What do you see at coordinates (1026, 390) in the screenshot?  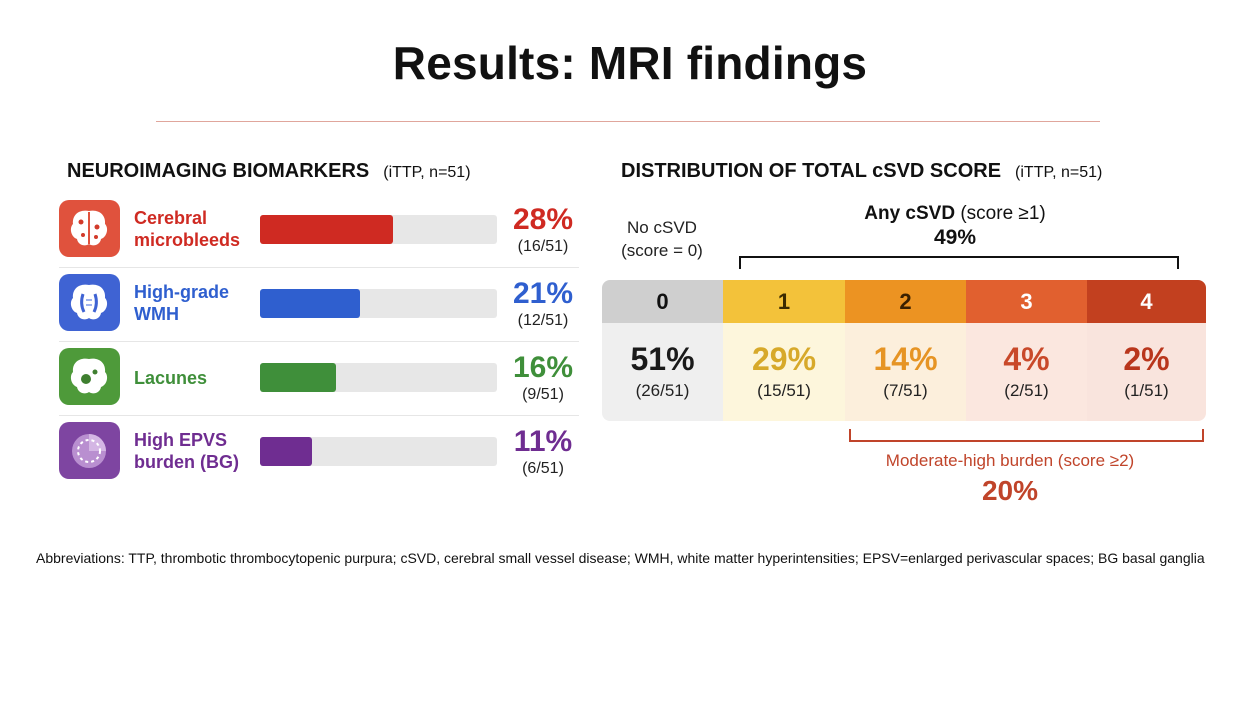 I see `score-count-label: (2/51)` at bounding box center [1026, 390].